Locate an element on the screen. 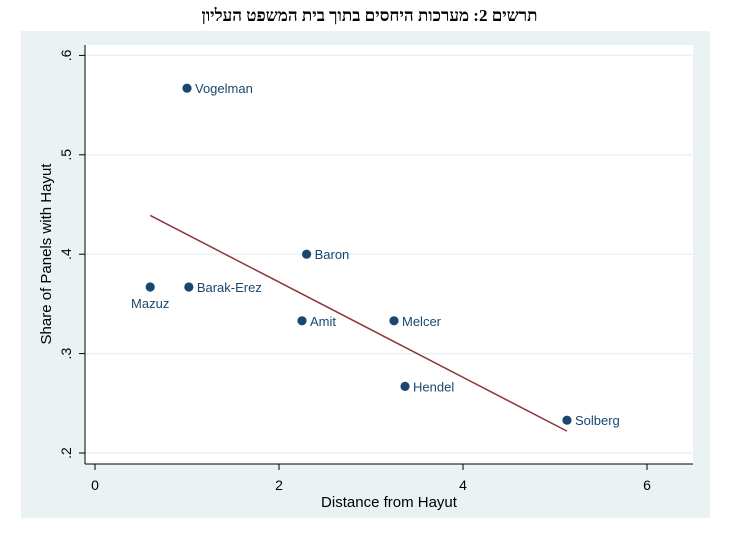  y-tick-label: .6 is located at coordinates (66, 55).